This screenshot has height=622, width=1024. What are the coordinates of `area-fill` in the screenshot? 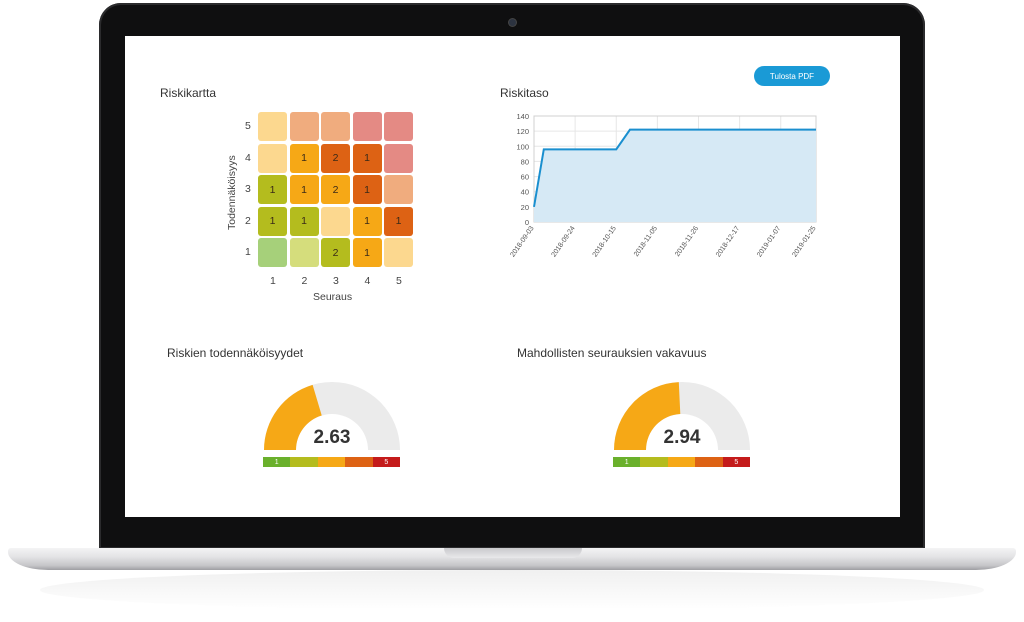 It's located at (675, 175).